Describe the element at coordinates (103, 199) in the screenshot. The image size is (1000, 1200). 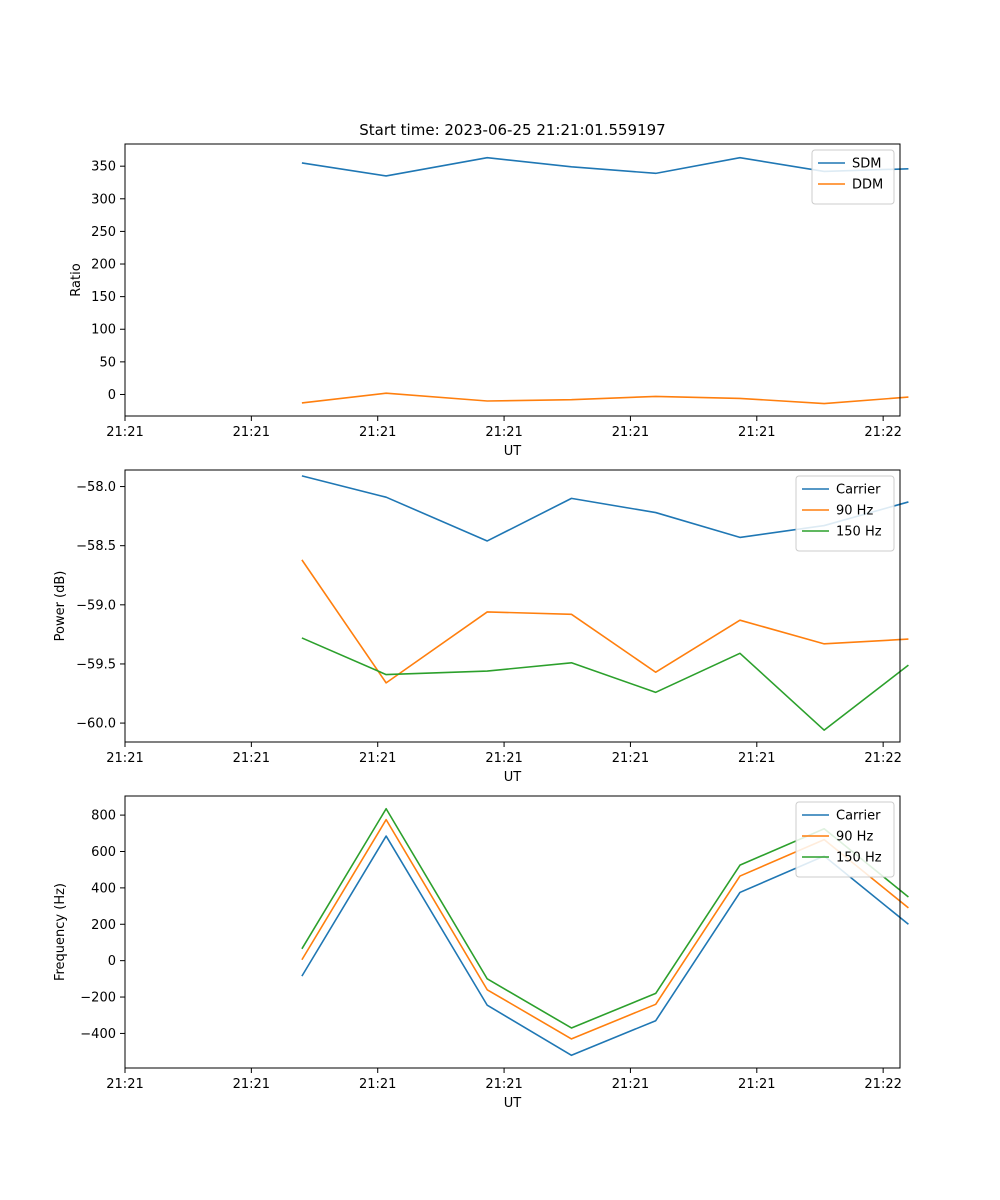
I see `y-tick-label: 300` at that location.